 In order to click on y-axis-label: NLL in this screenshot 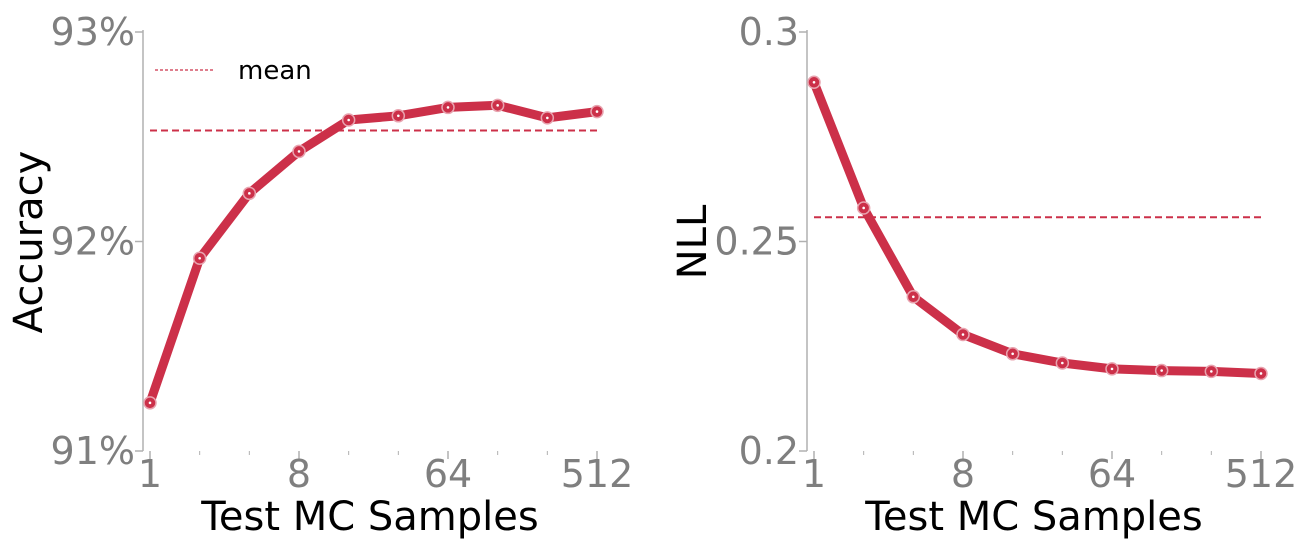, I will do `click(693, 241)`.